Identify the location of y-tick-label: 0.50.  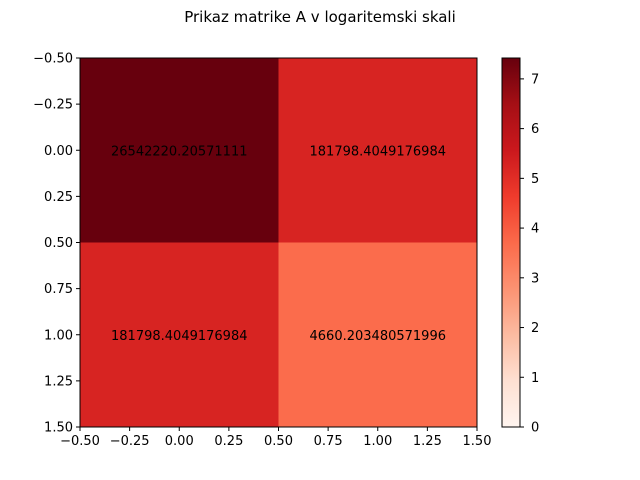
(58, 243).